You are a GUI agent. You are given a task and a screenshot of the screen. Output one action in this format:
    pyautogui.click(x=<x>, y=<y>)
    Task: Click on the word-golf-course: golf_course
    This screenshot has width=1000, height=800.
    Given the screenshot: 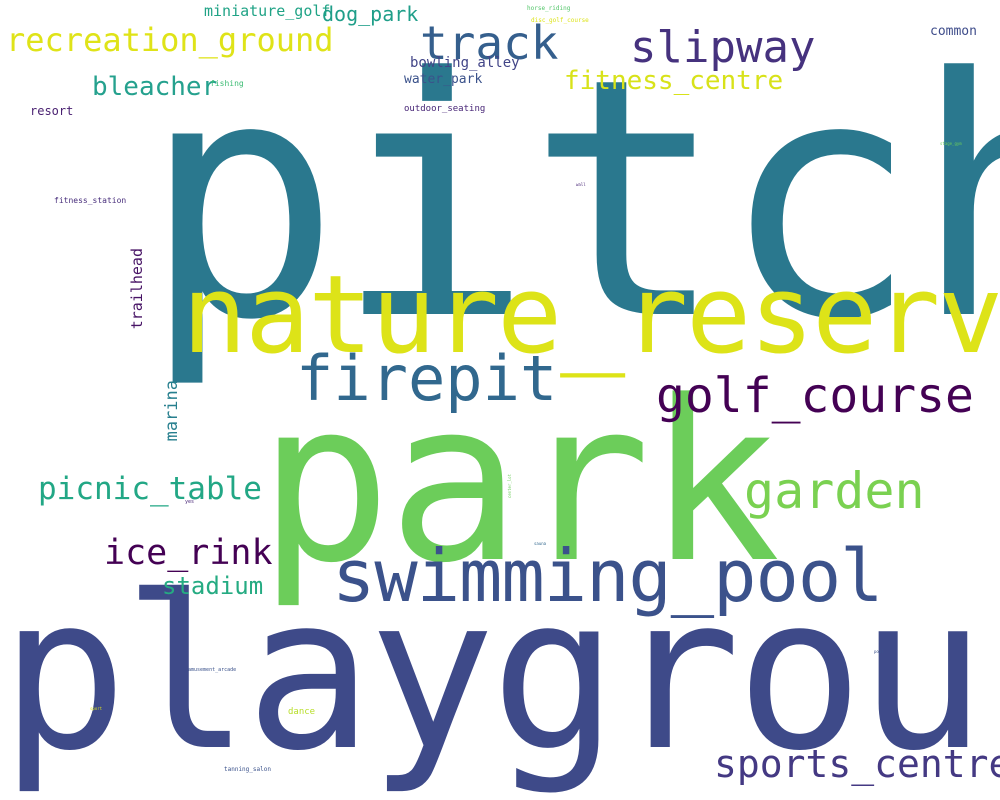 What is the action you would take?
    pyautogui.click(x=815, y=396)
    